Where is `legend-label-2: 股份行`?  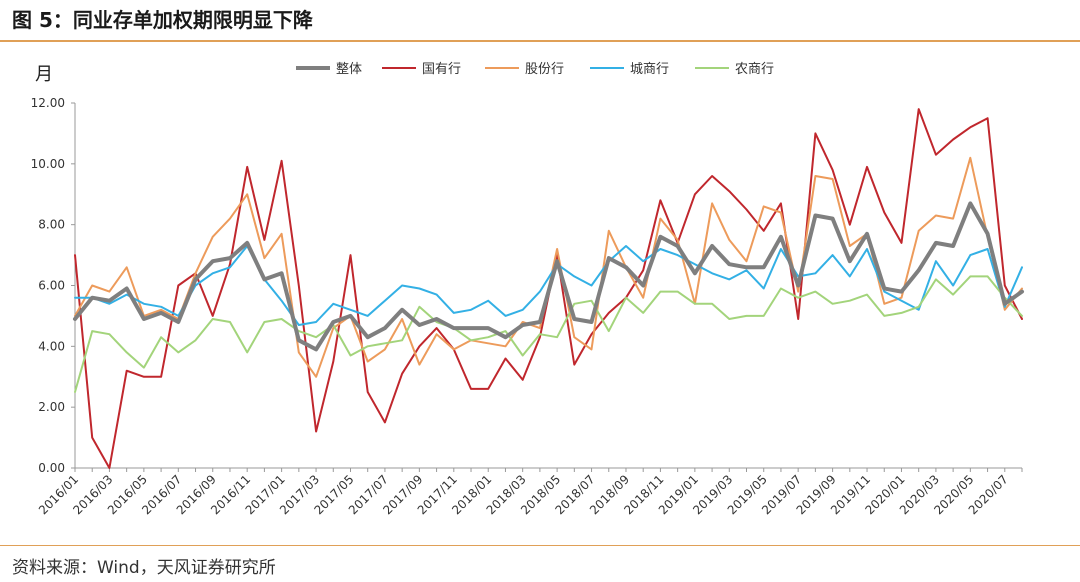
legend-label-2: 股份行 is located at coordinates (544, 69).